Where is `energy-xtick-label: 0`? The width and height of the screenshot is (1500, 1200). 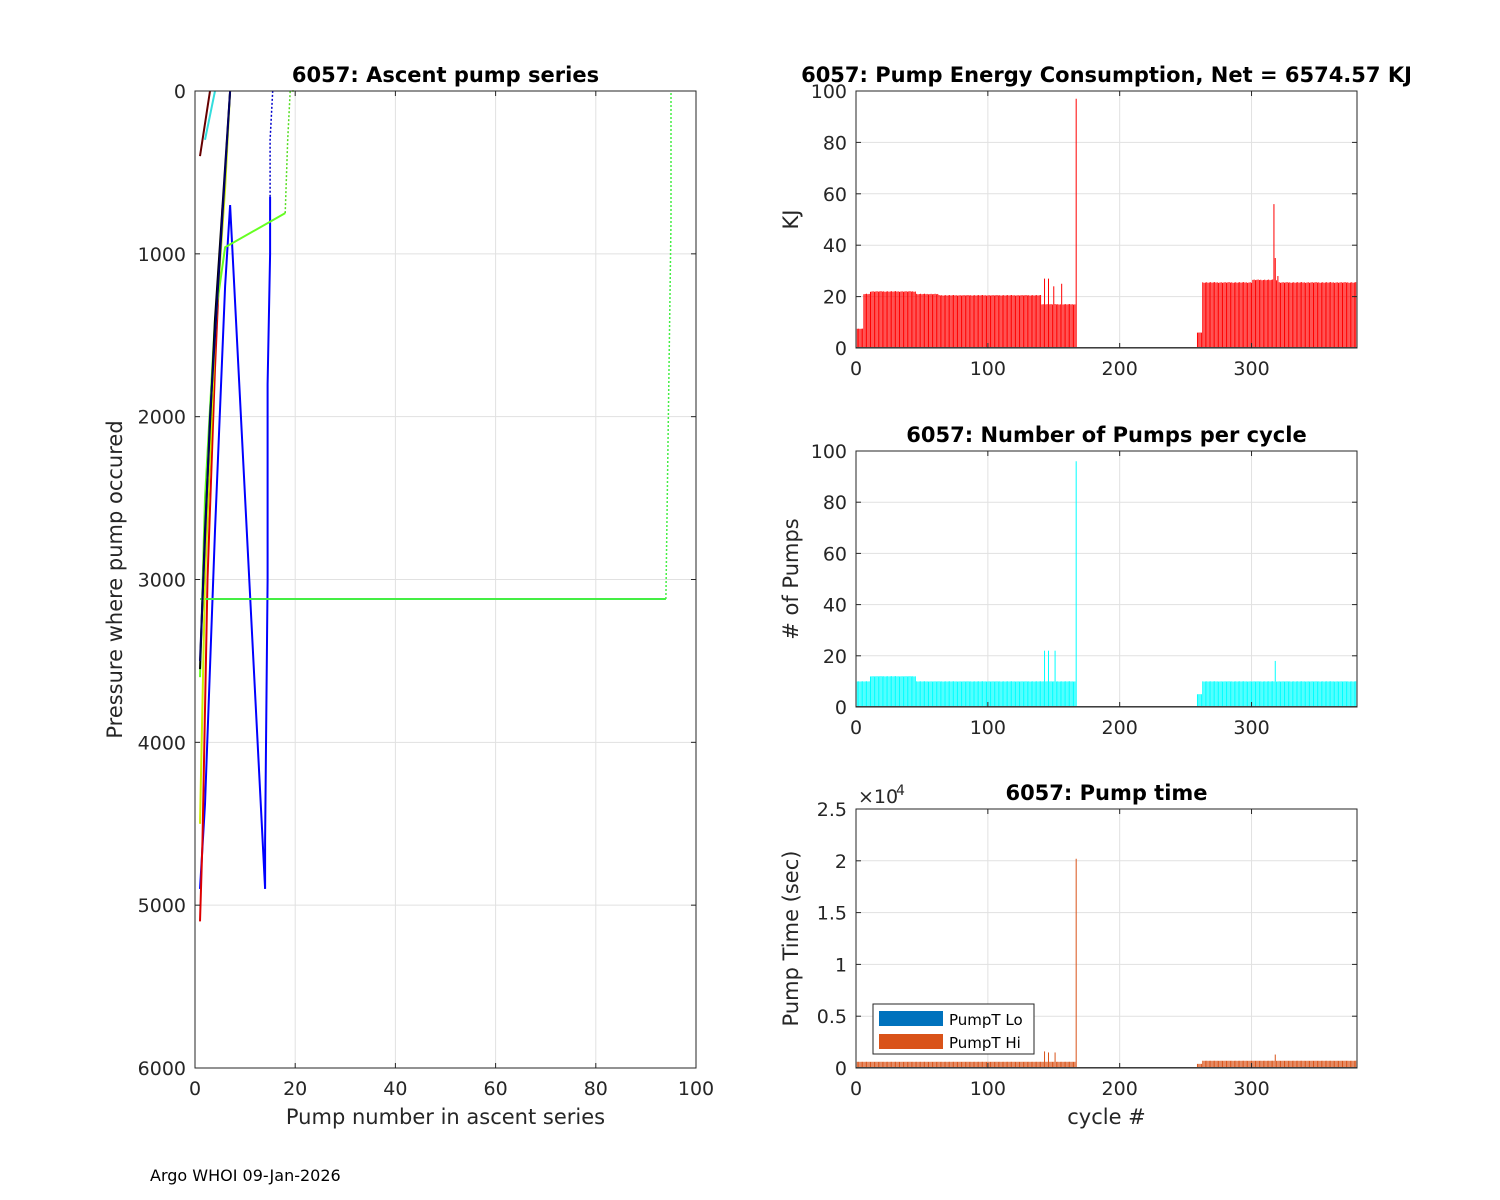
energy-xtick-label: 0 is located at coordinates (856, 369).